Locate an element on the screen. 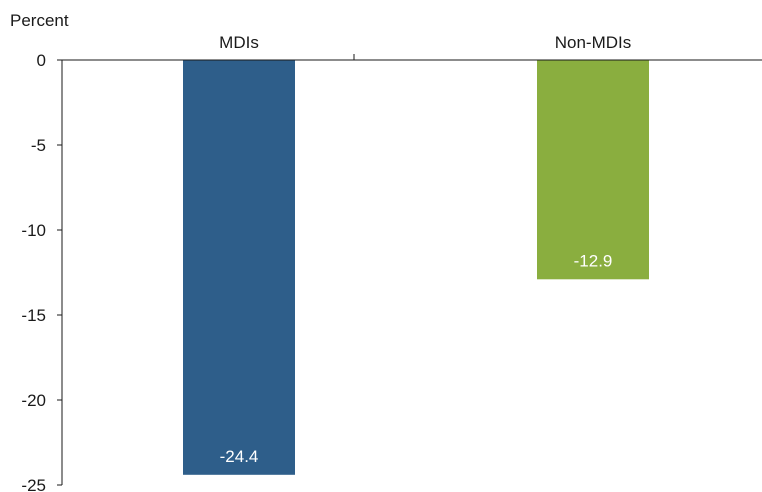 The image size is (762, 492). y-axis: 0 -5 -10 -15 -20 -25 is located at coordinates (42, 271).